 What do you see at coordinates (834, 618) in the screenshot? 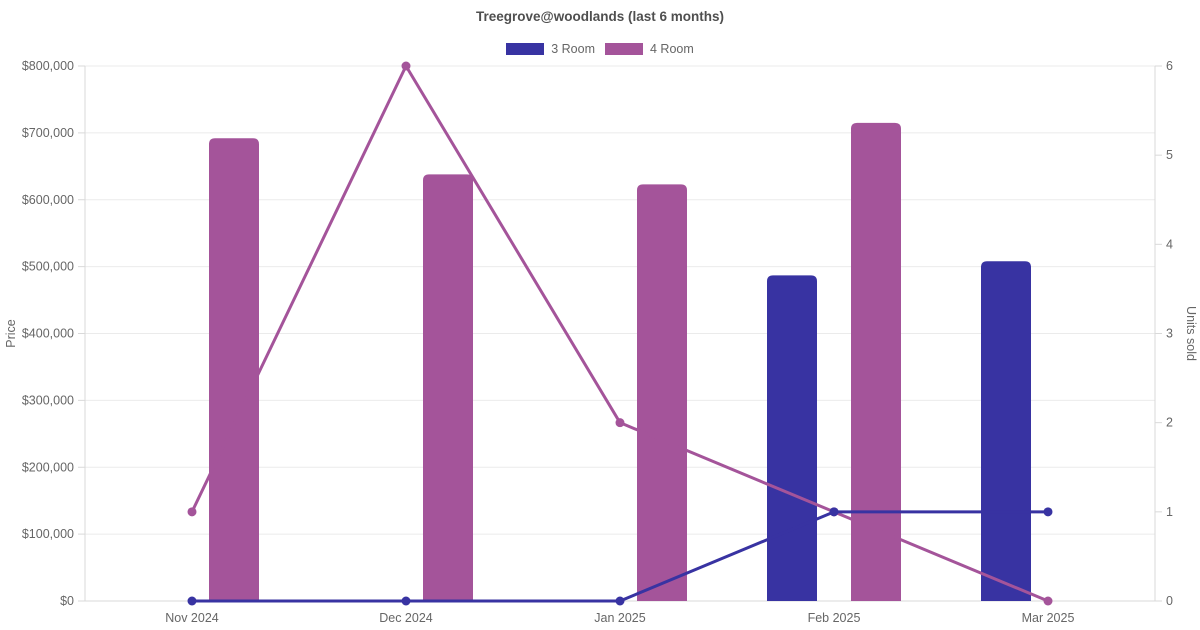
I see `x-axis-label: Feb 2025` at bounding box center [834, 618].